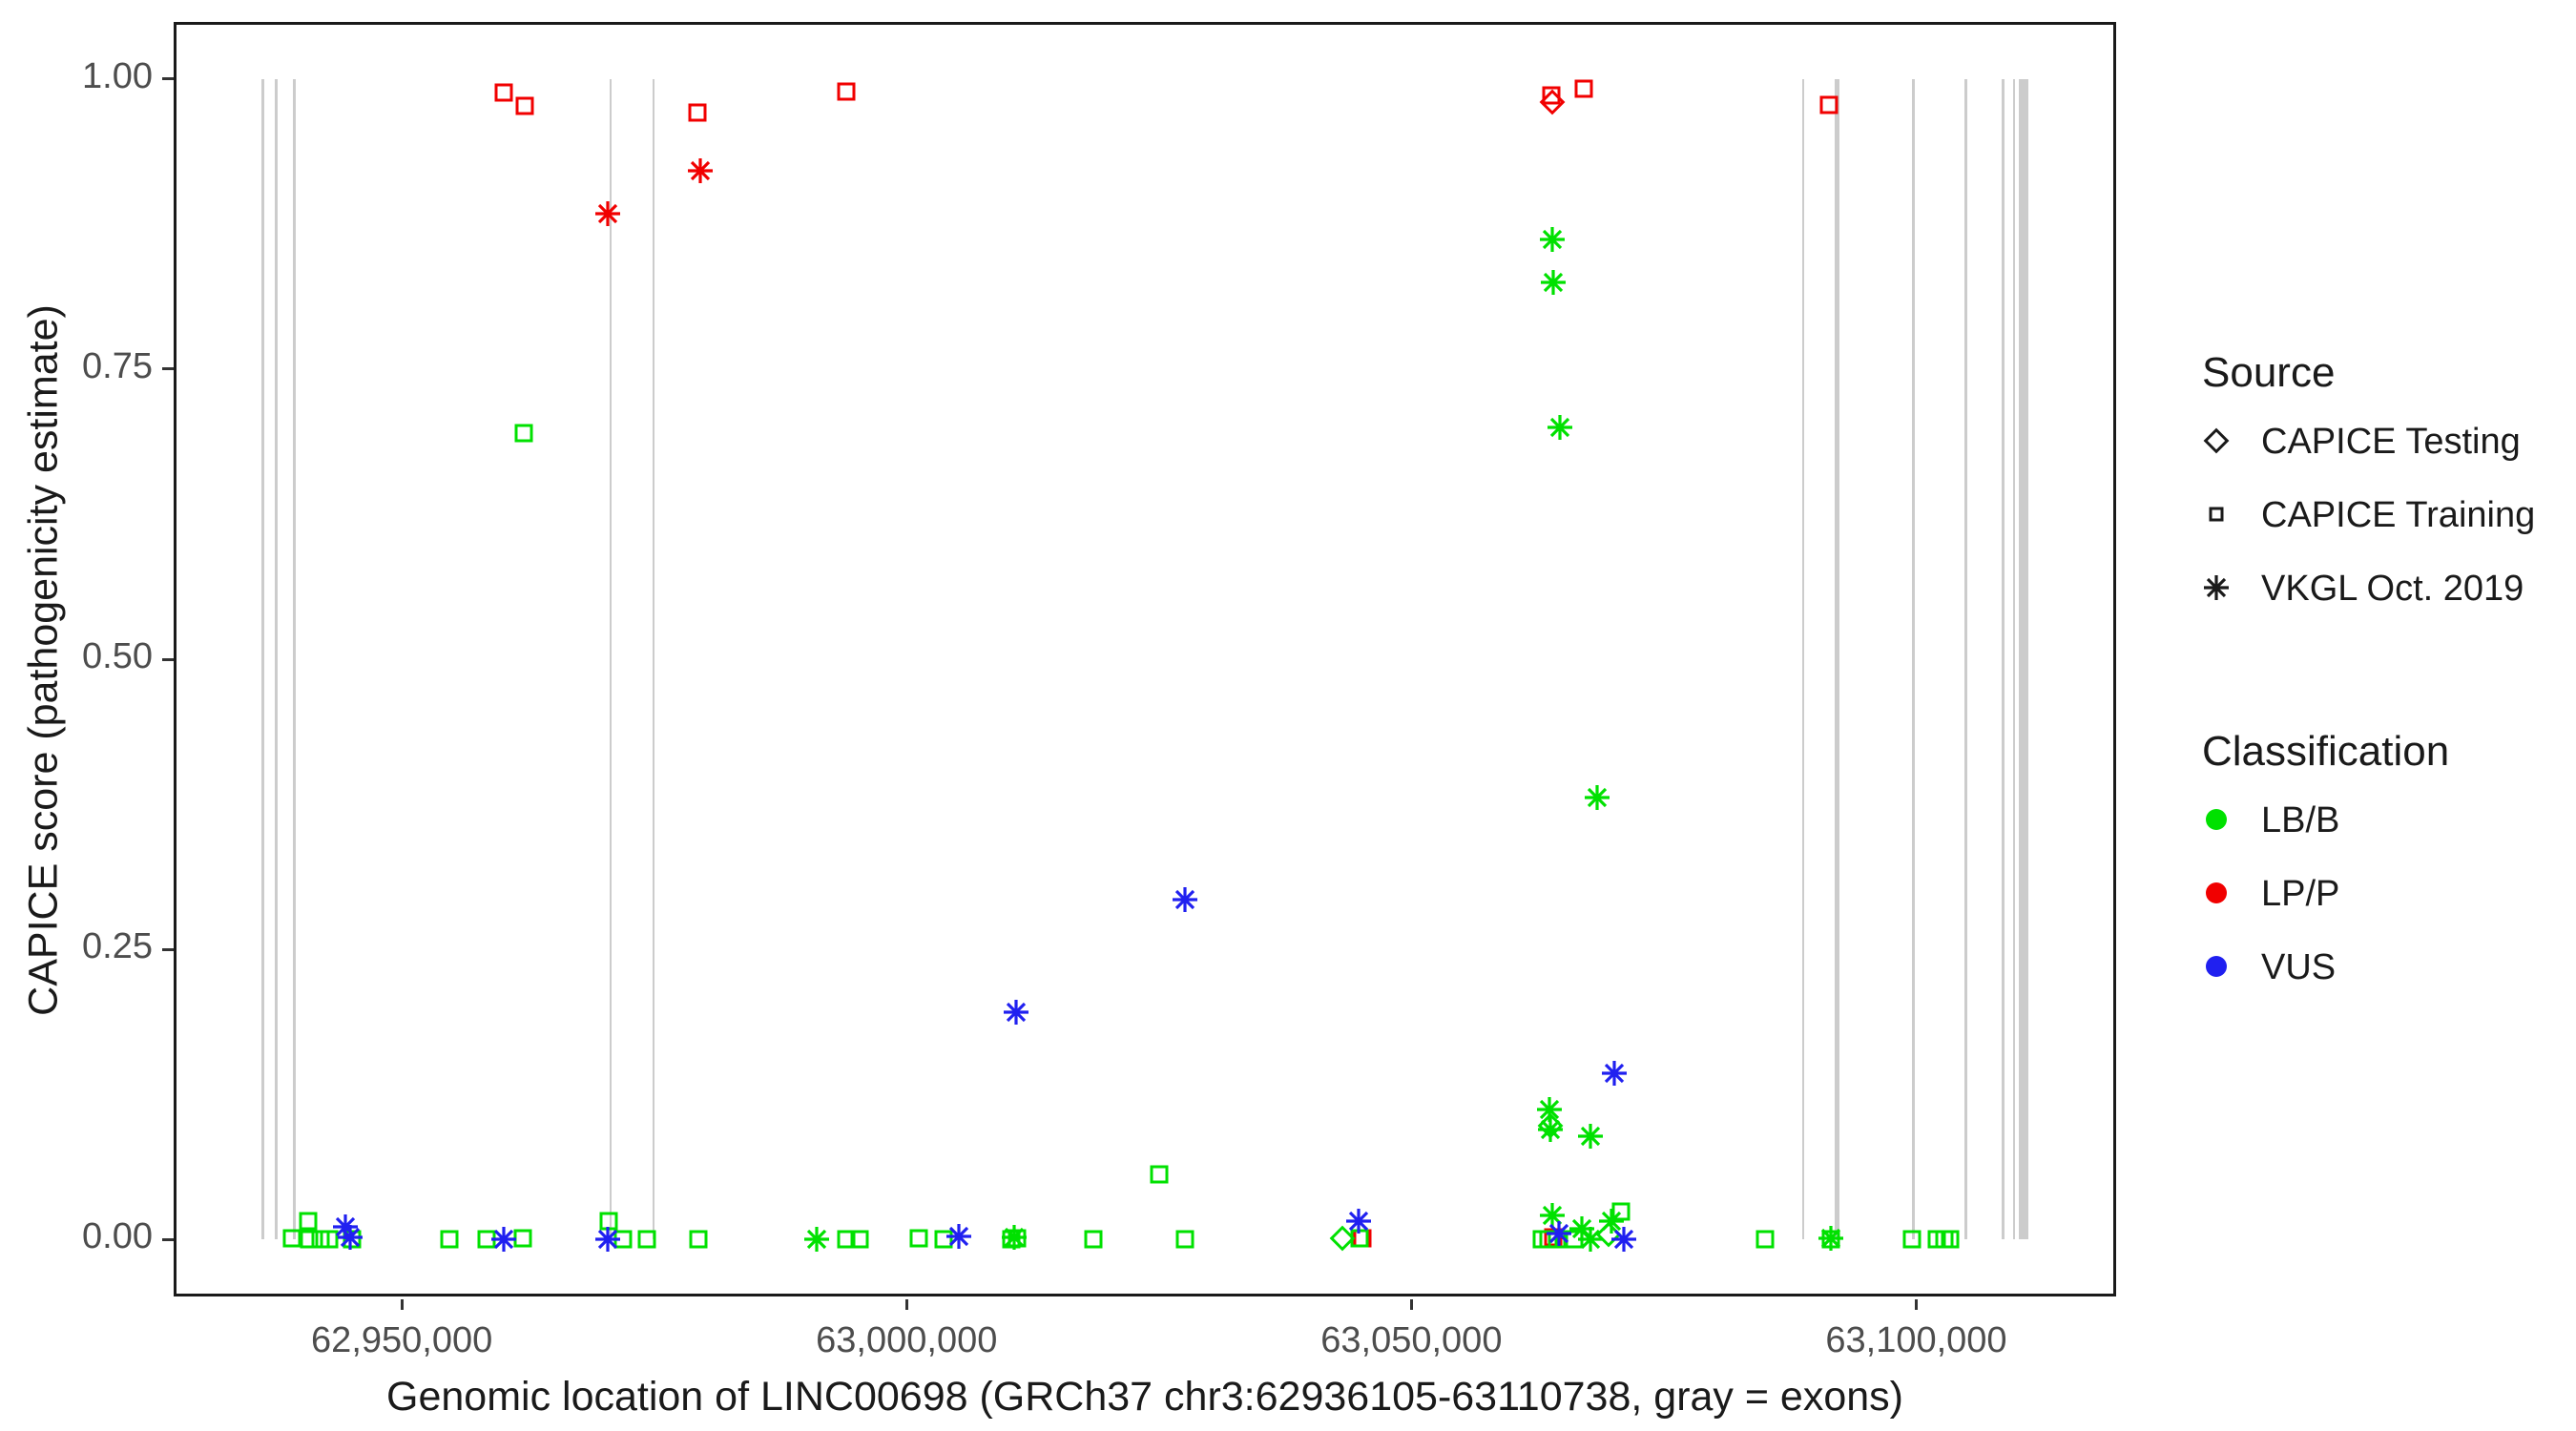  I want to click on x-axis-tick-label: 62,950,000, so click(402, 1340).